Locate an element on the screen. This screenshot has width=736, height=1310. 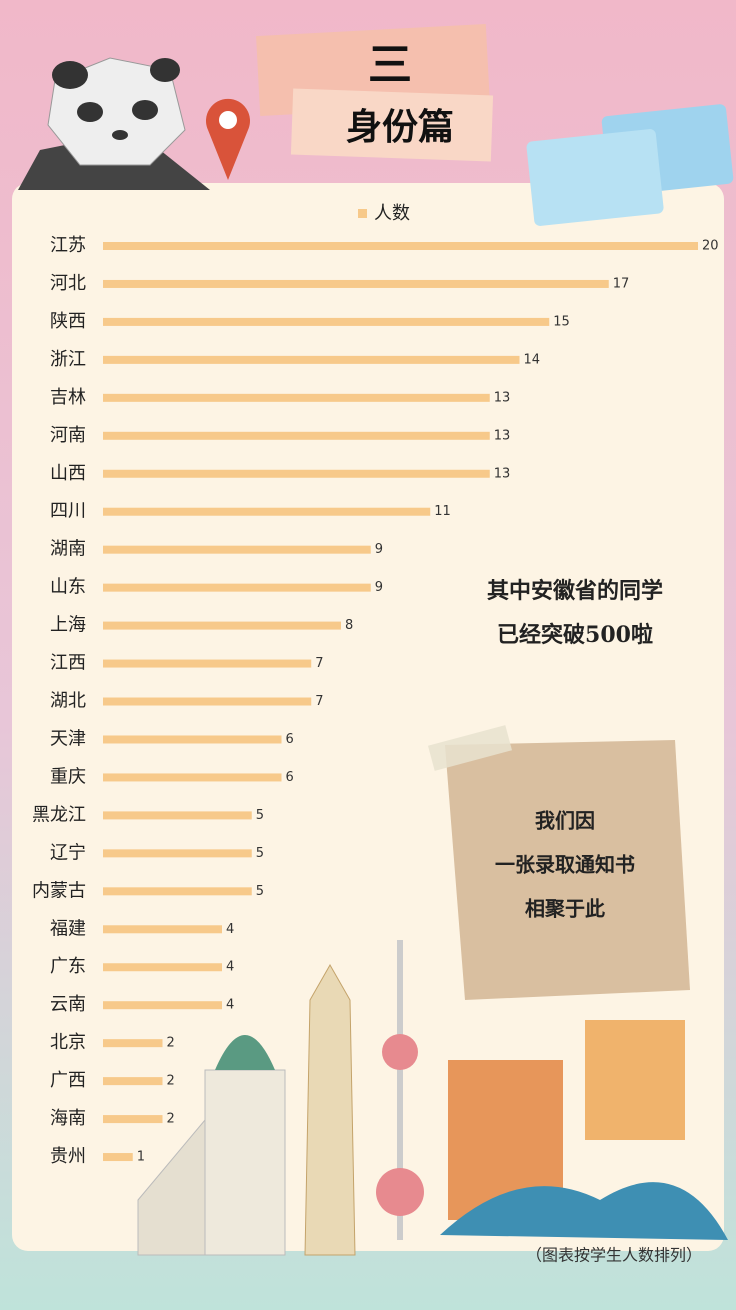
footer-note: （图表按学生人数排列） is located at coordinates (614, 1255).